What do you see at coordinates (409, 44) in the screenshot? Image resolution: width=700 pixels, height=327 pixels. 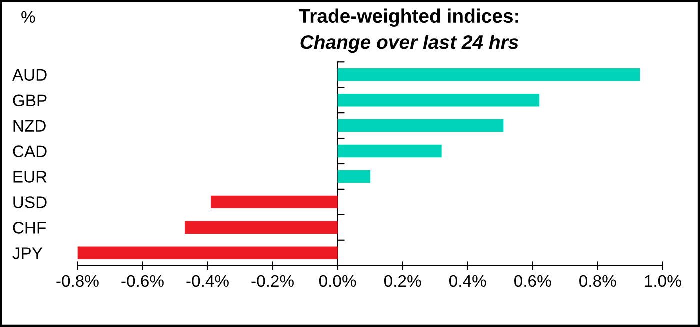 I see `chart-subtitle: Change over last 24 hrs` at bounding box center [409, 44].